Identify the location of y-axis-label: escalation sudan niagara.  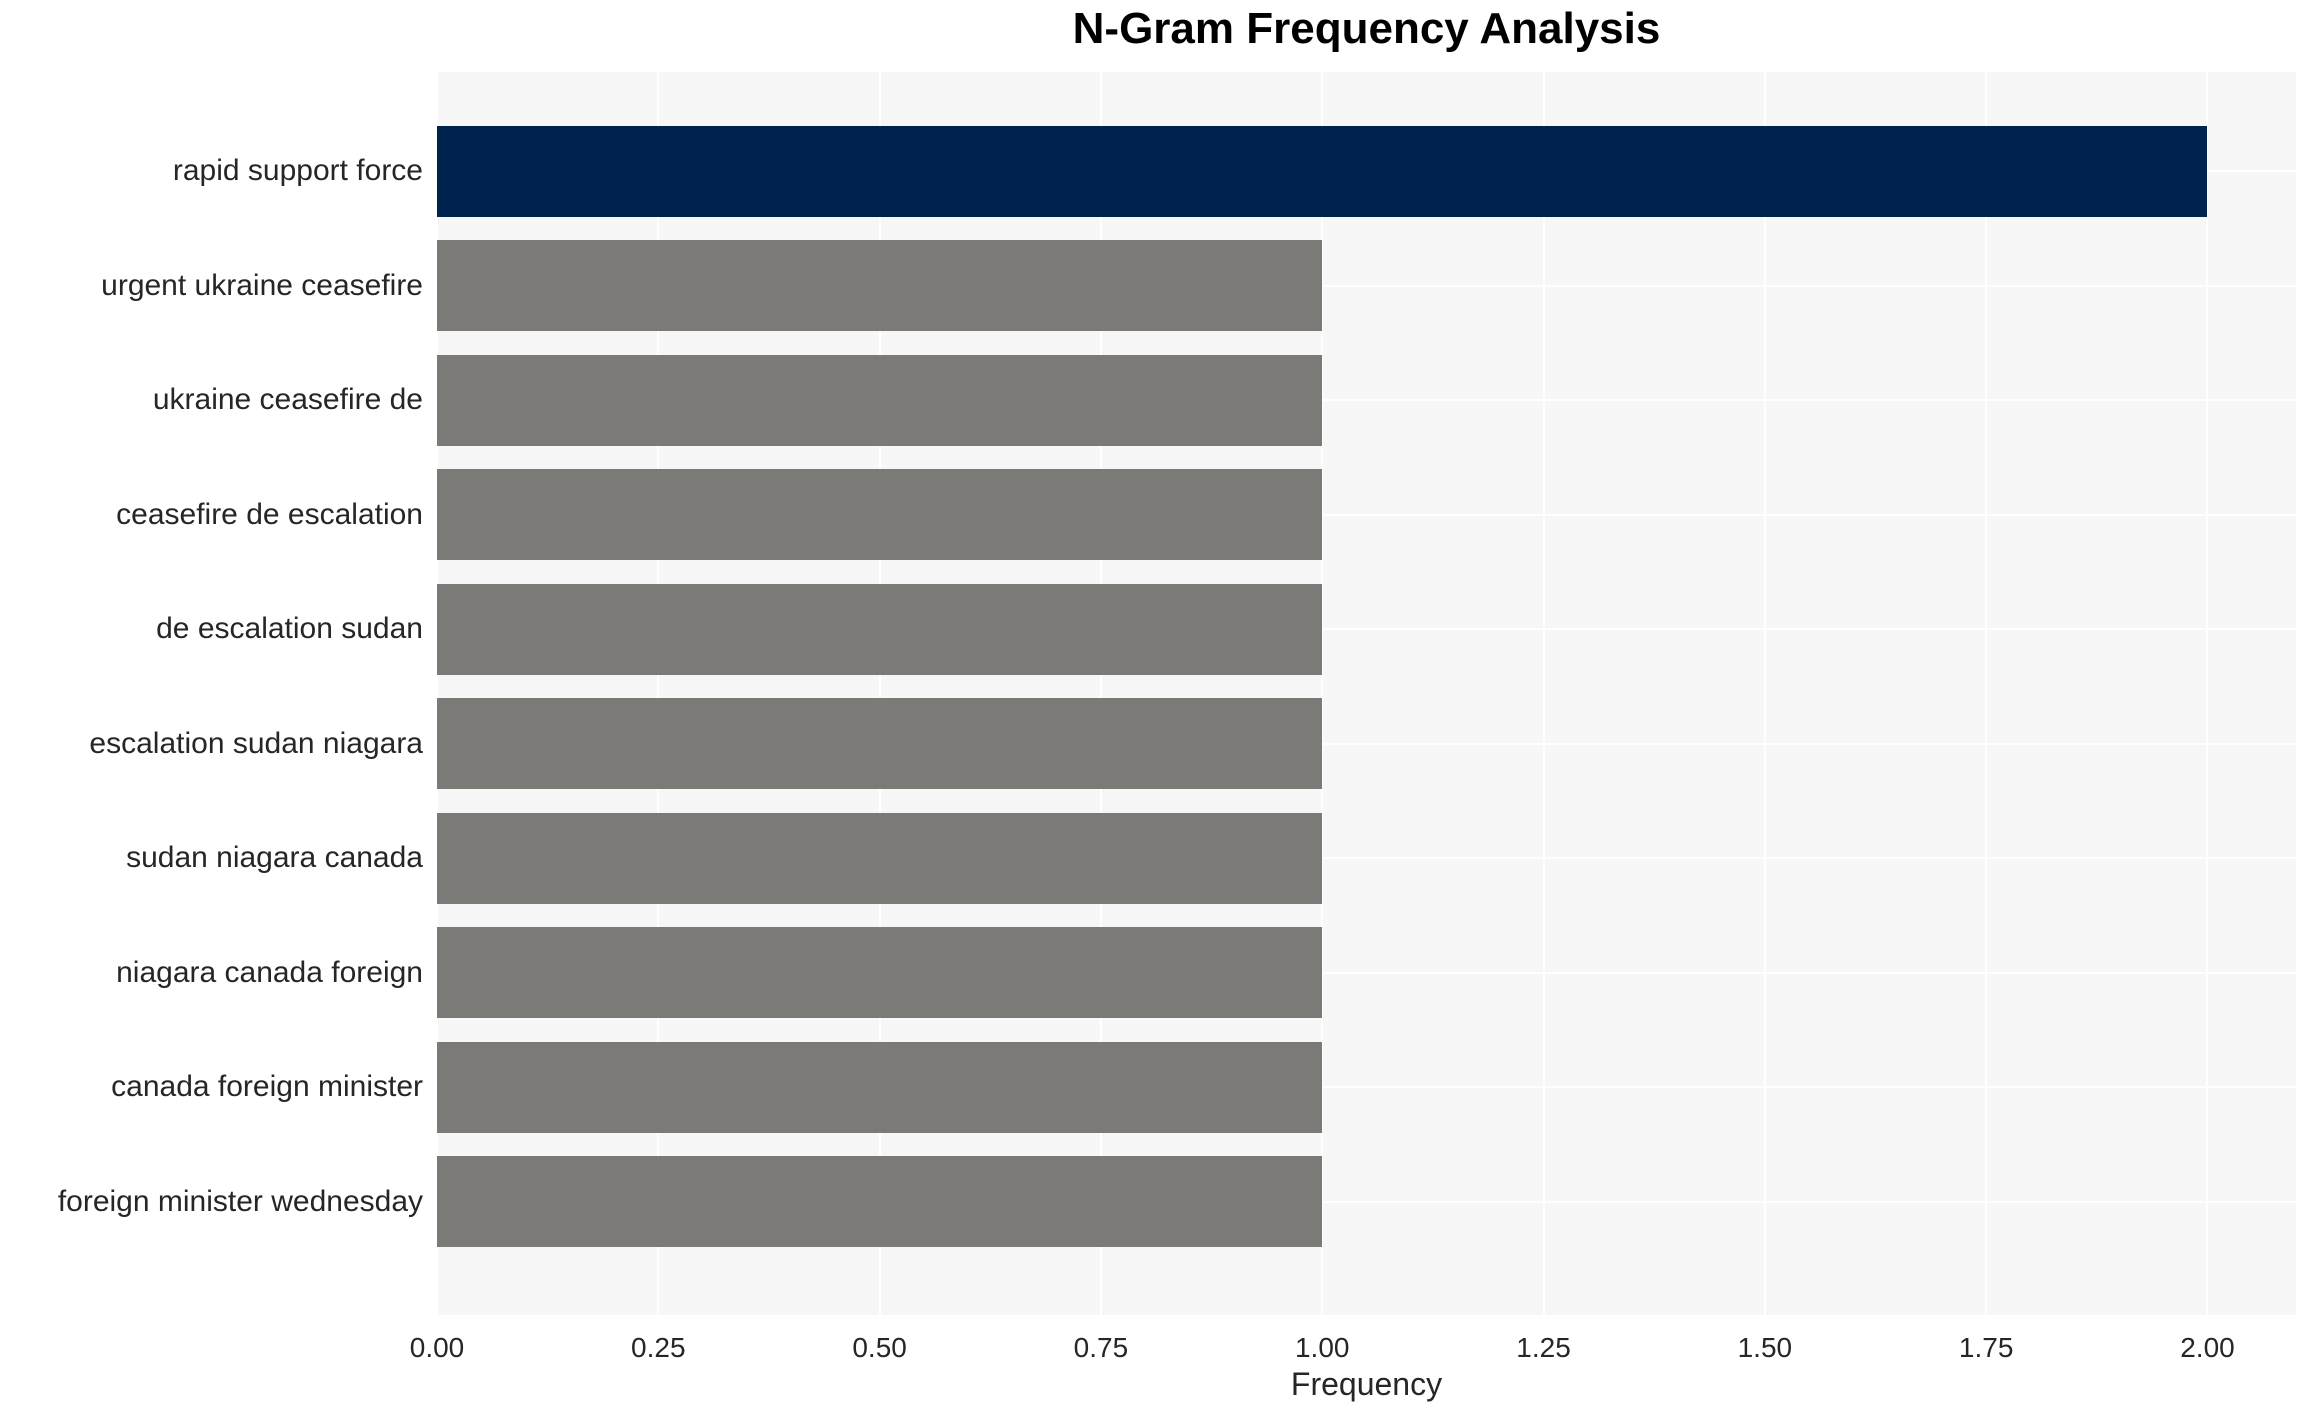
(256, 743).